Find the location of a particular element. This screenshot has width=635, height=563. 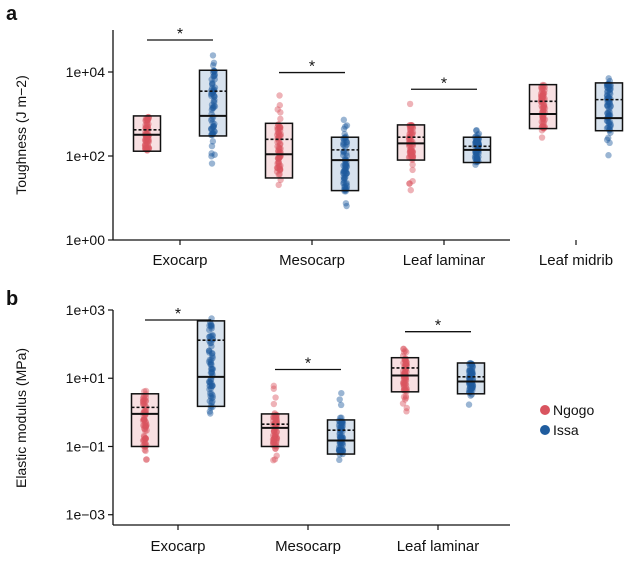

y-tick-label: 1e+03 is located at coordinates (86, 310).